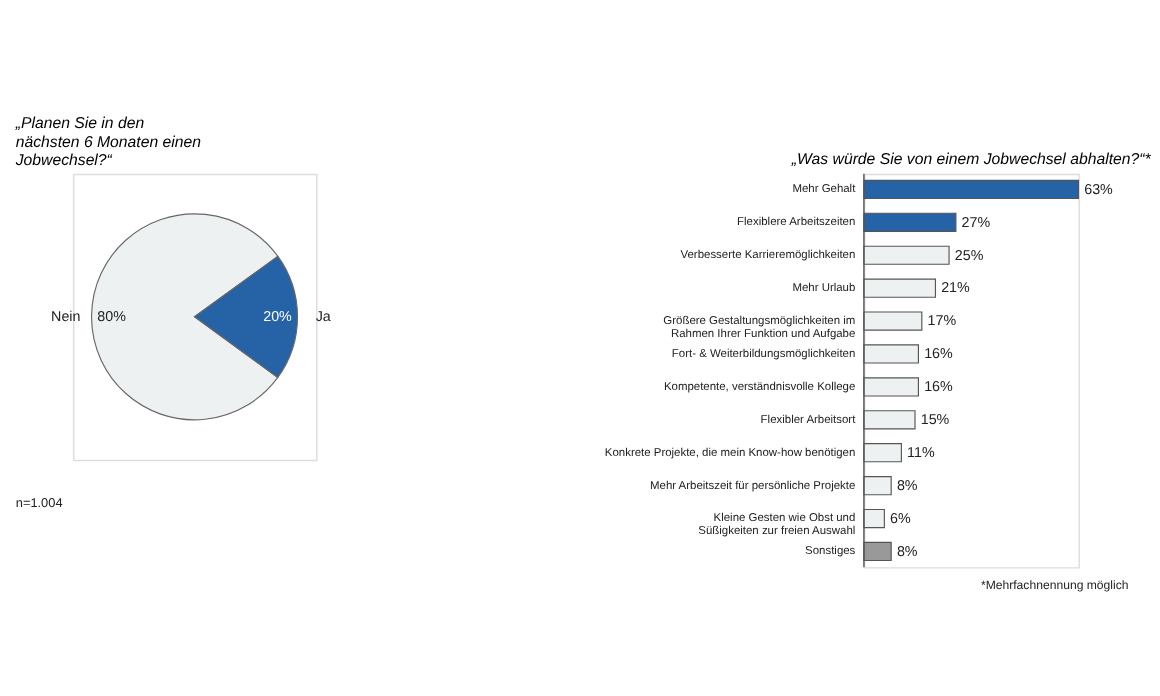 Image resolution: width=1160 pixels, height=696 pixels. What do you see at coordinates (108, 142) in the screenshot?
I see `chart-title: „Planen Sie in den nächsten 6 Monaten einen Jobwechsel?“` at bounding box center [108, 142].